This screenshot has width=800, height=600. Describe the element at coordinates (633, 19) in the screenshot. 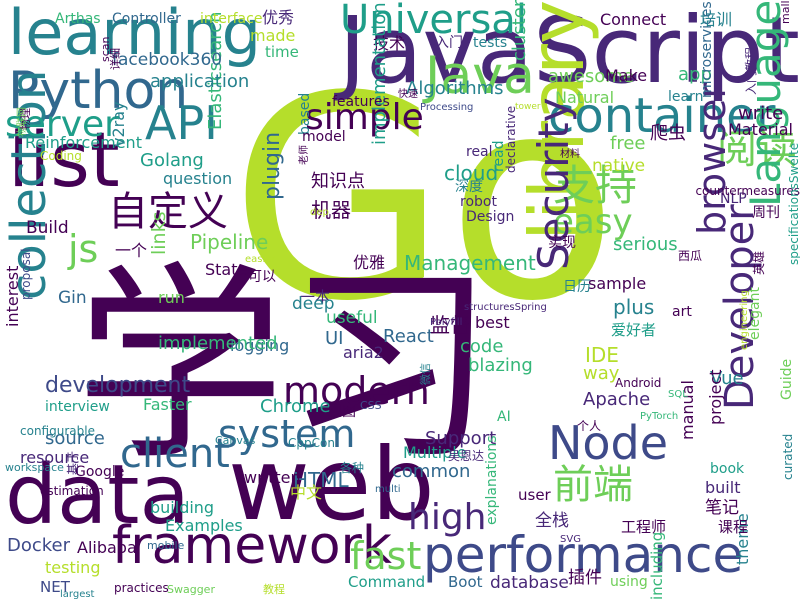

I see `word-173: Connect` at that location.